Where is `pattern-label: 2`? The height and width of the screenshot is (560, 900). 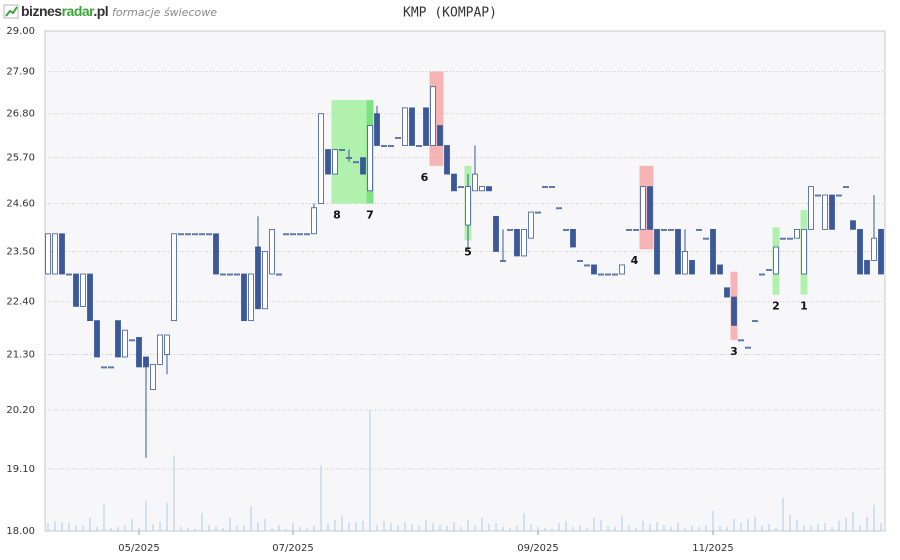 pattern-label: 2 is located at coordinates (776, 306).